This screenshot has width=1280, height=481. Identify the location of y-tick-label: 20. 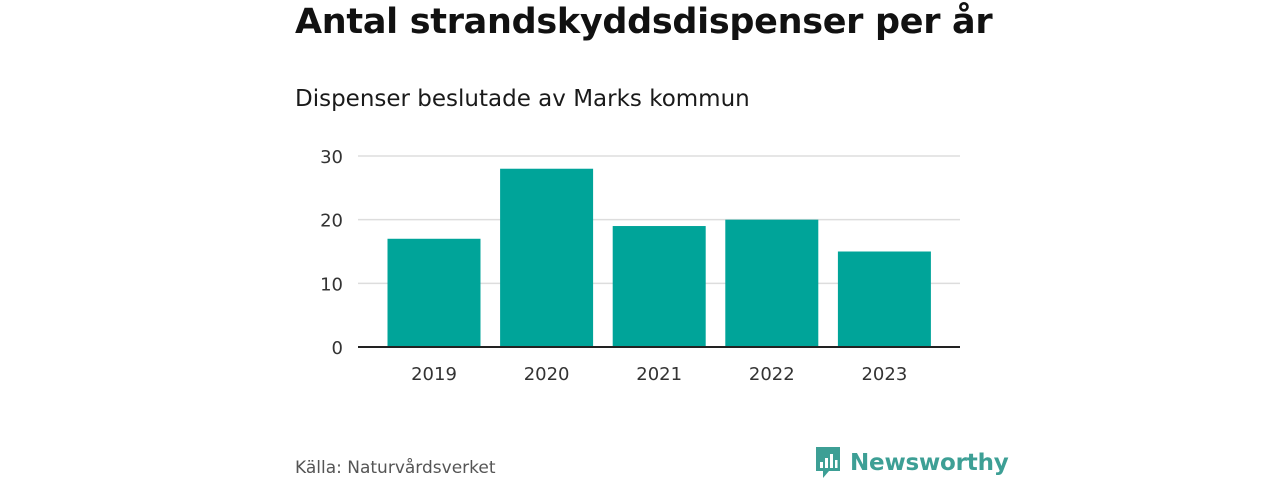
(331, 221).